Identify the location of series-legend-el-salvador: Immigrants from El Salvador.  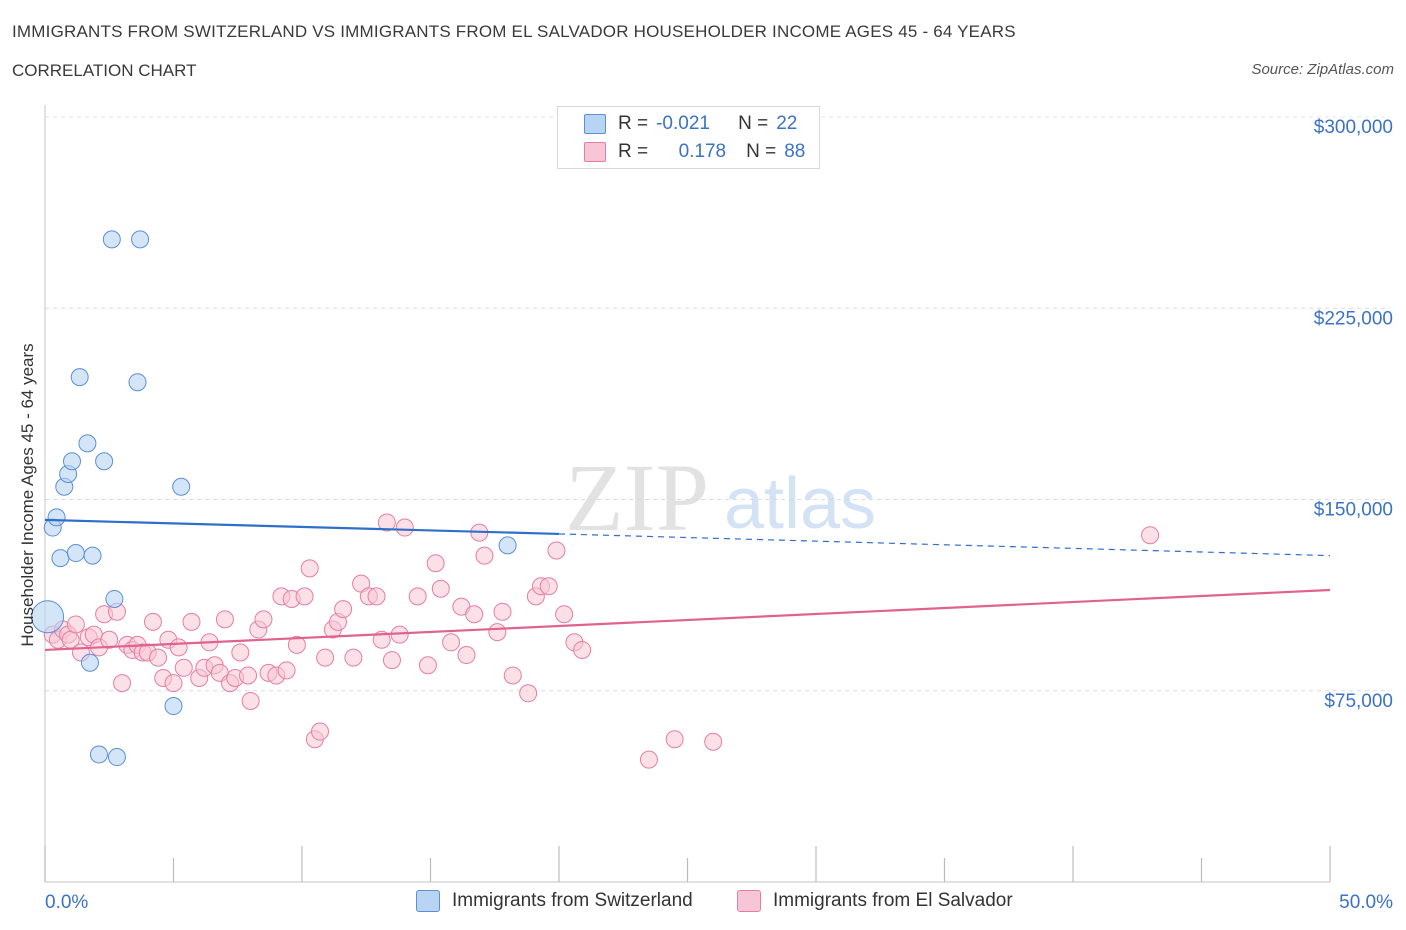
(875, 901).